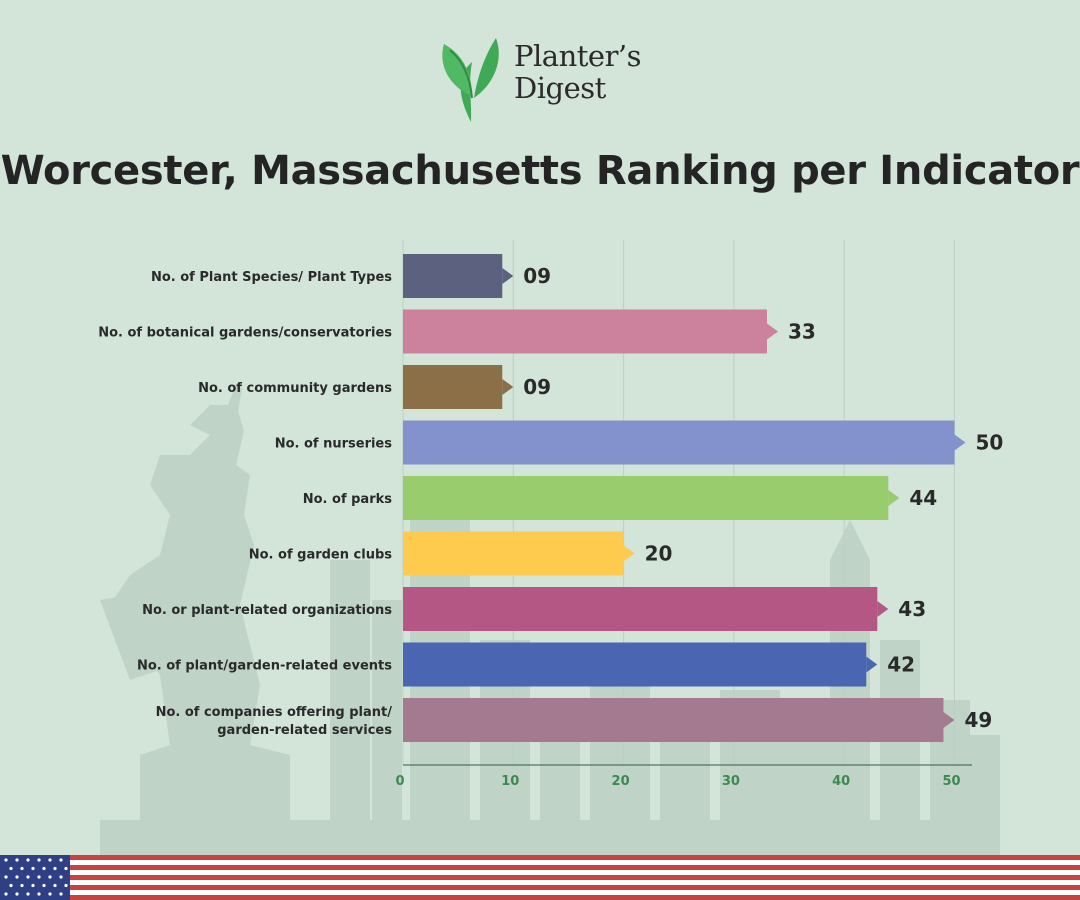 The width and height of the screenshot is (1080, 900). Describe the element at coordinates (621, 781) in the screenshot. I see `x-tick-label: 20` at that location.